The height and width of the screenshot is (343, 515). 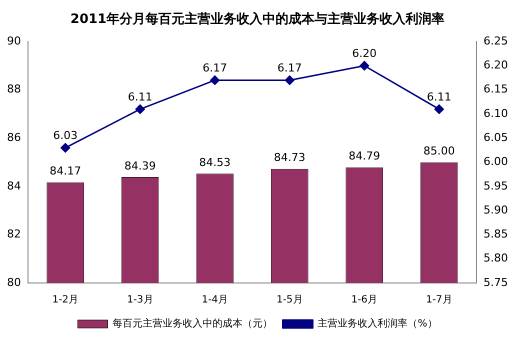 What do you see at coordinates (13, 41) in the screenshot?
I see `y-tick-label: 90` at bounding box center [13, 41].